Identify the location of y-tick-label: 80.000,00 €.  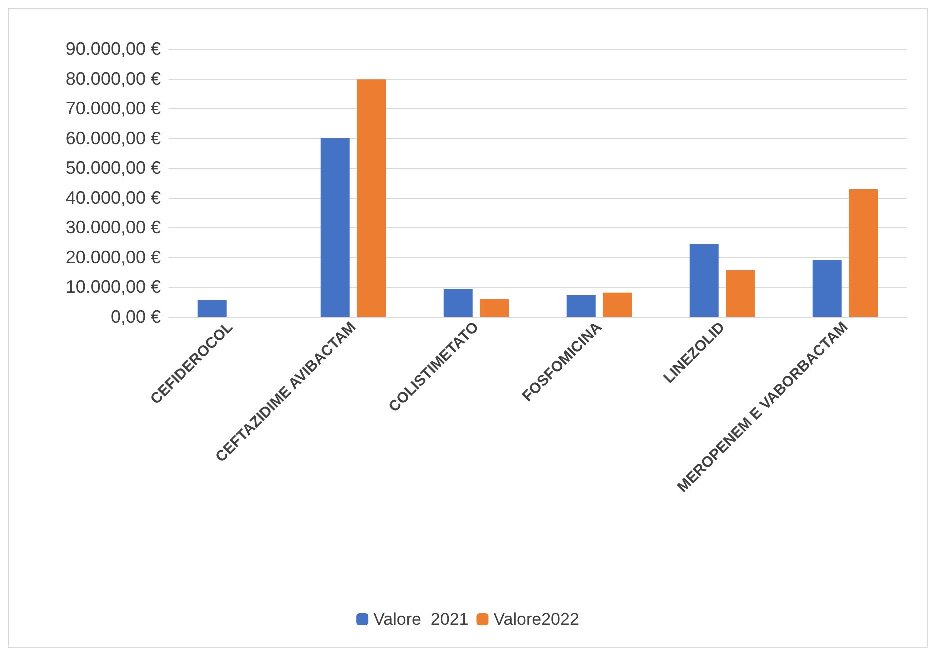
(113, 78).